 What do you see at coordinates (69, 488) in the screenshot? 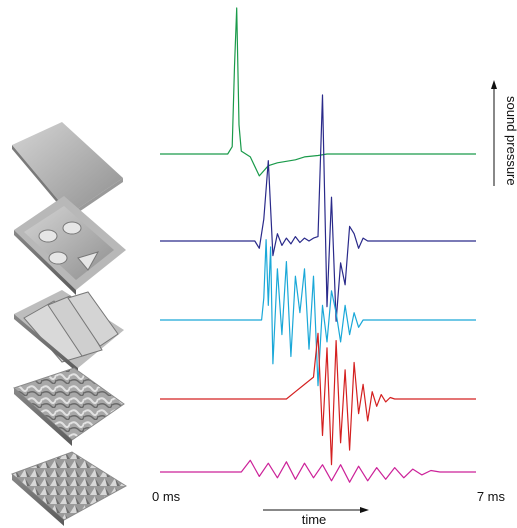
I see `bumpy-surface-icon` at bounding box center [69, 488].